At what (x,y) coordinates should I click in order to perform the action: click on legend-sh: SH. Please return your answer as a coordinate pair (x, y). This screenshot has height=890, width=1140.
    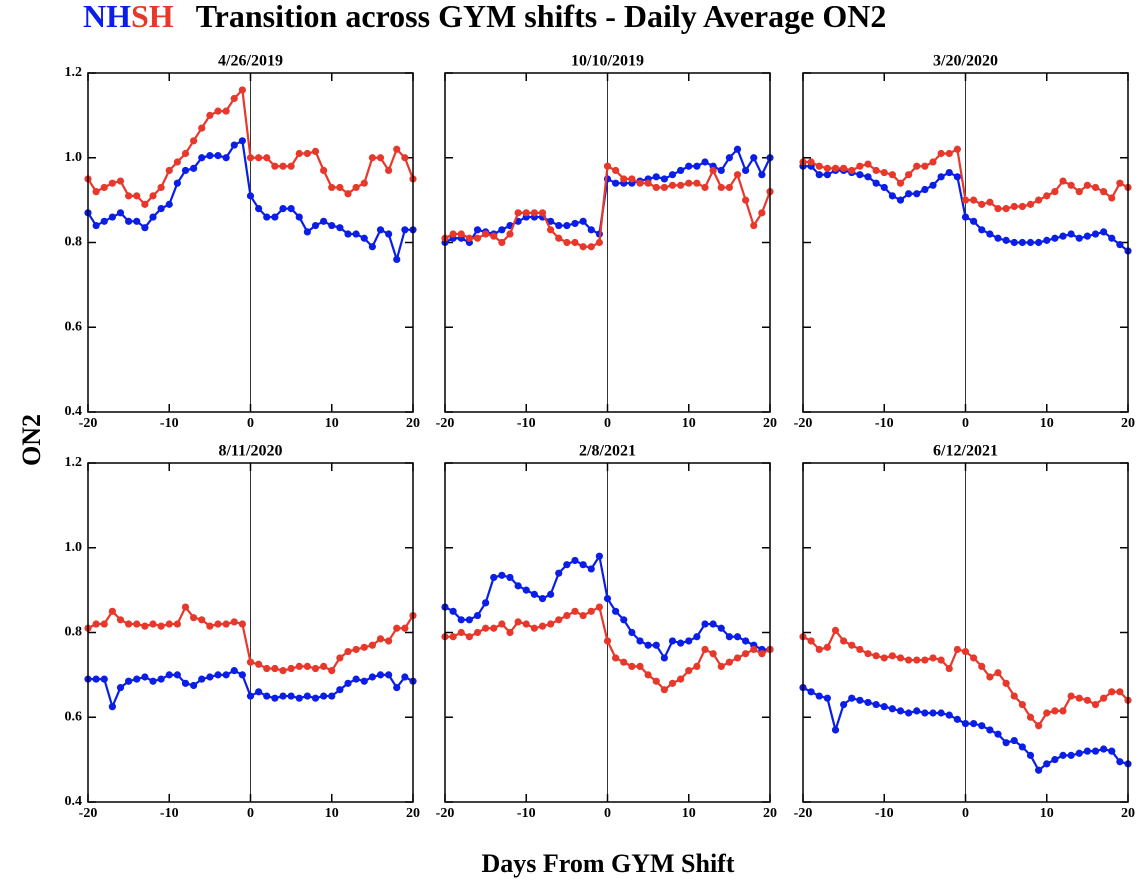
    Looking at the image, I should click on (152, 17).